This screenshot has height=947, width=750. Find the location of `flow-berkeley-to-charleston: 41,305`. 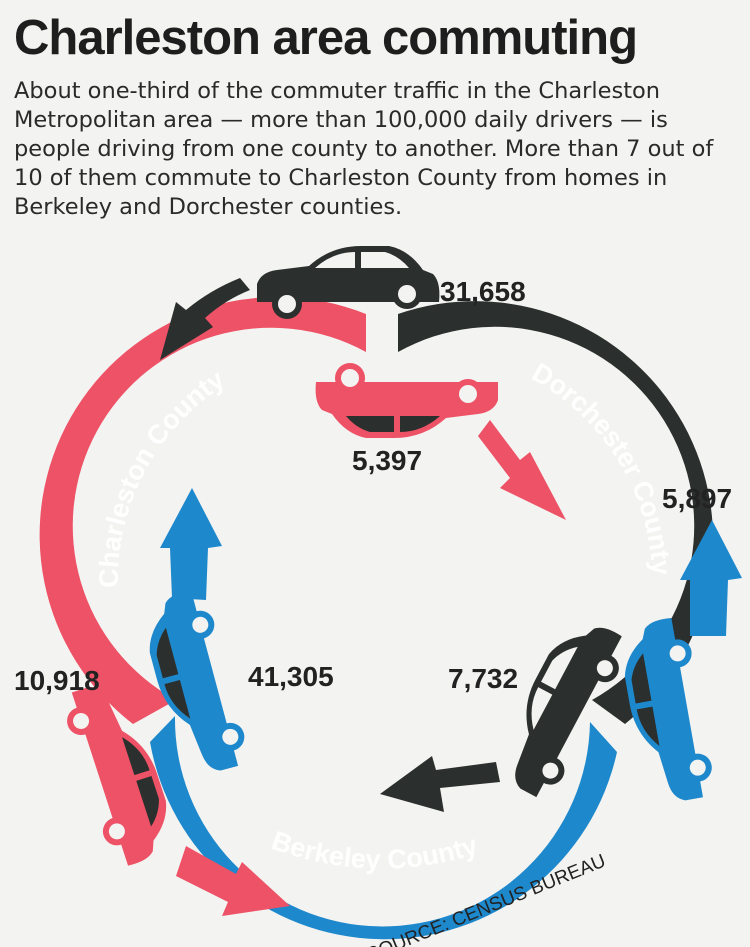

flow-berkeley-to-charleston: 41,305 is located at coordinates (291, 676).